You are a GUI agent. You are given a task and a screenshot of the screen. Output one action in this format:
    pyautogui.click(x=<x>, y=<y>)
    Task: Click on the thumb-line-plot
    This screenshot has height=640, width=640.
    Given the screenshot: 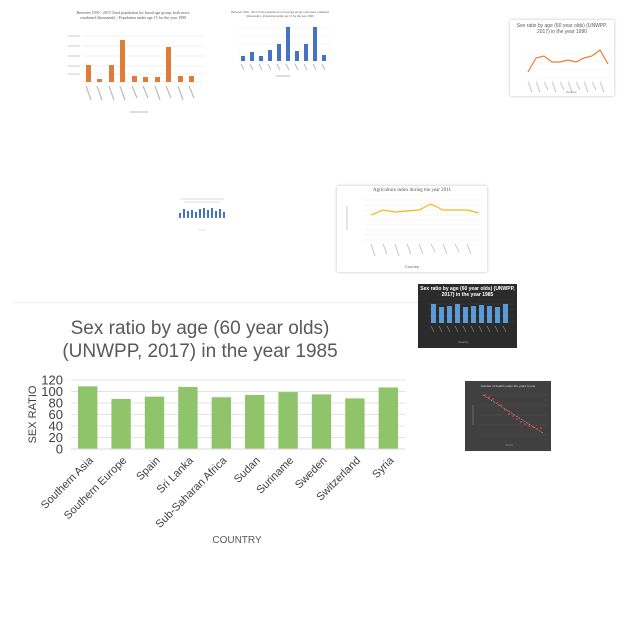 What is the action you would take?
    pyautogui.click(x=412, y=229)
    